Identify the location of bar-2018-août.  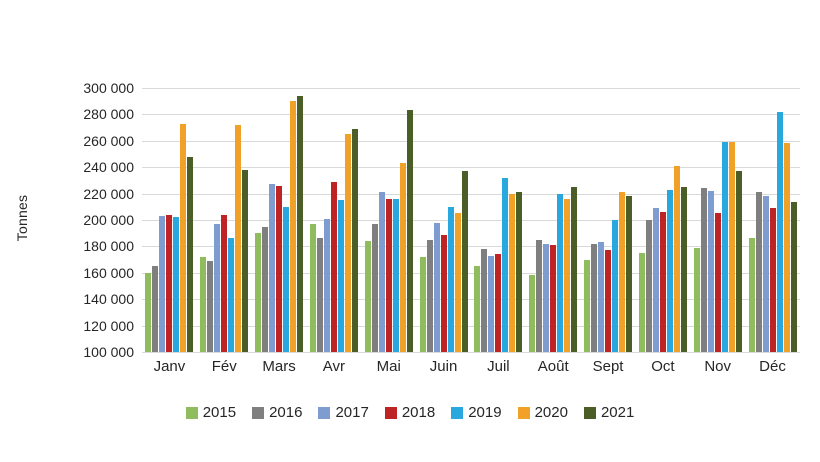
(553, 298).